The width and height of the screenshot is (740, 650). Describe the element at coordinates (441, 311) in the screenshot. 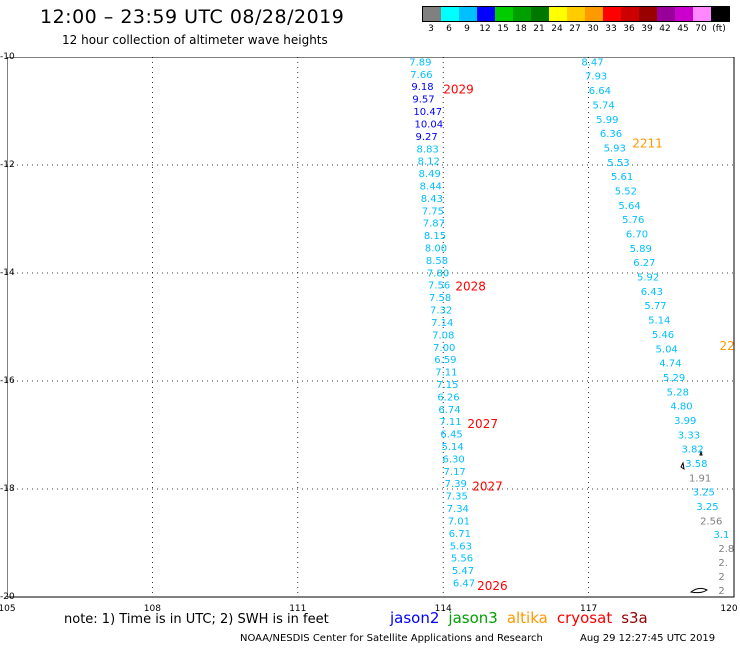

I see `wave-height-value: 7.32` at that location.